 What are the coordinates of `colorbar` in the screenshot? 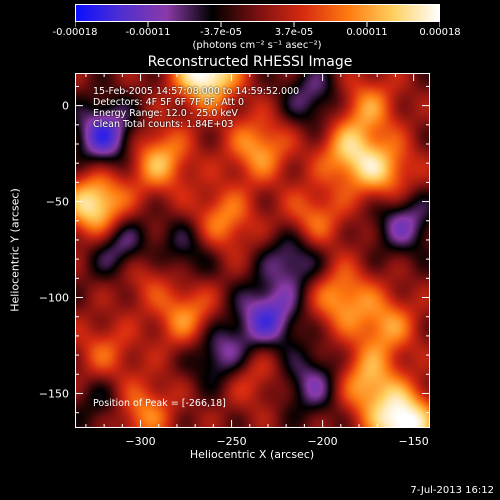 It's located at (257, 13).